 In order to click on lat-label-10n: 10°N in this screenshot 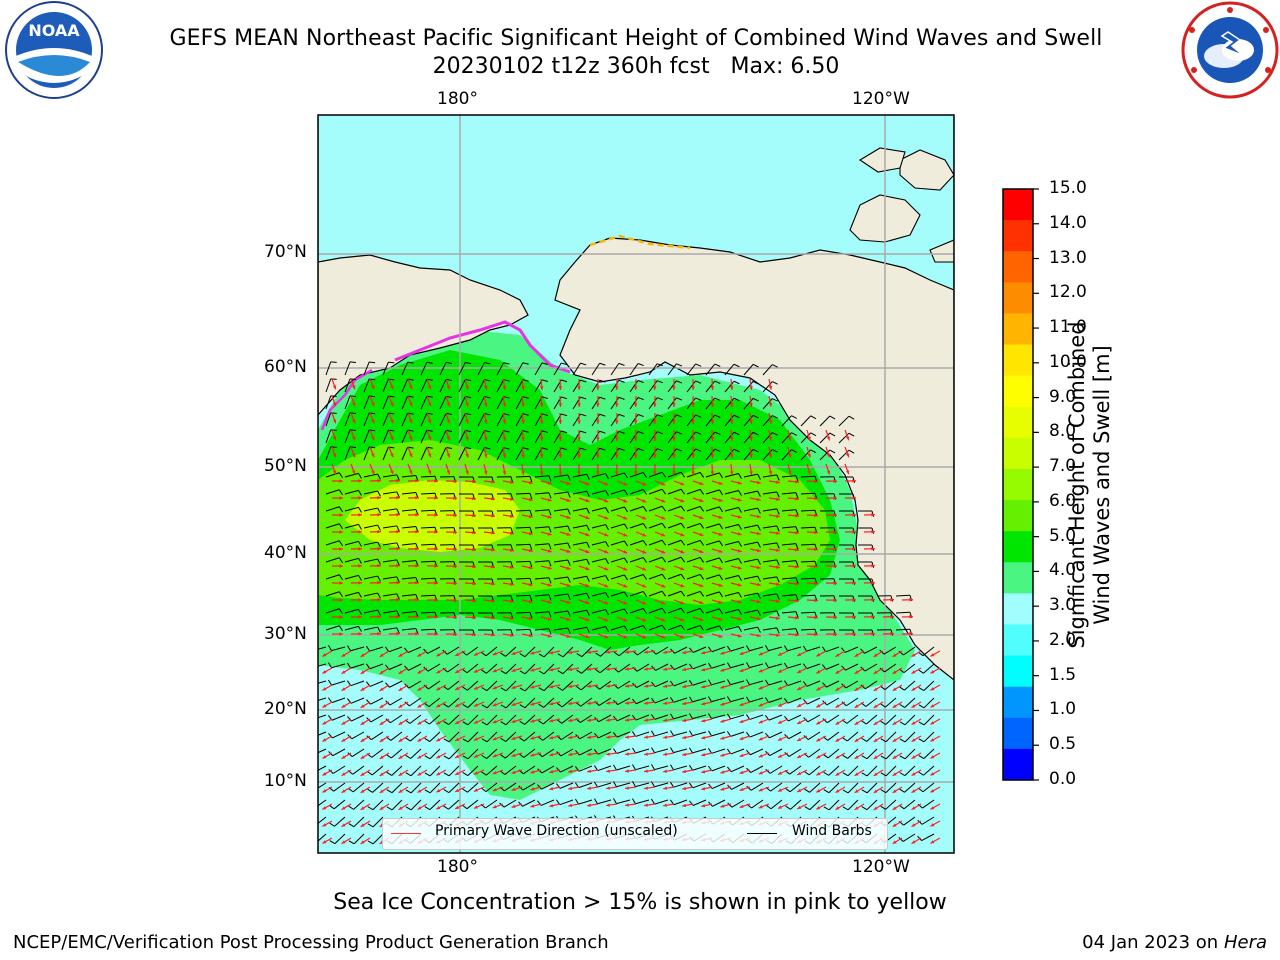, I will do `click(285, 781)`.